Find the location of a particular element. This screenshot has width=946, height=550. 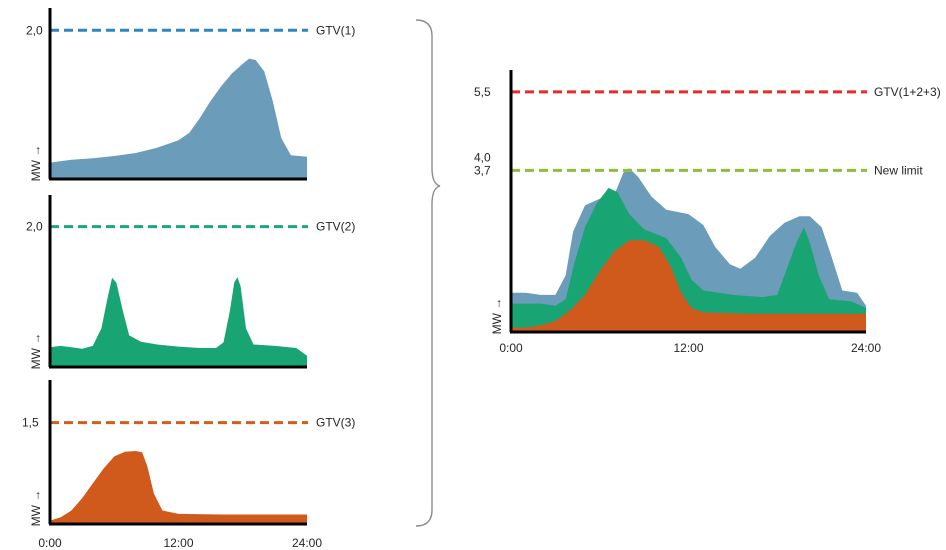

limit-label-1: GTV(1+2+3) is located at coordinates (907, 92).